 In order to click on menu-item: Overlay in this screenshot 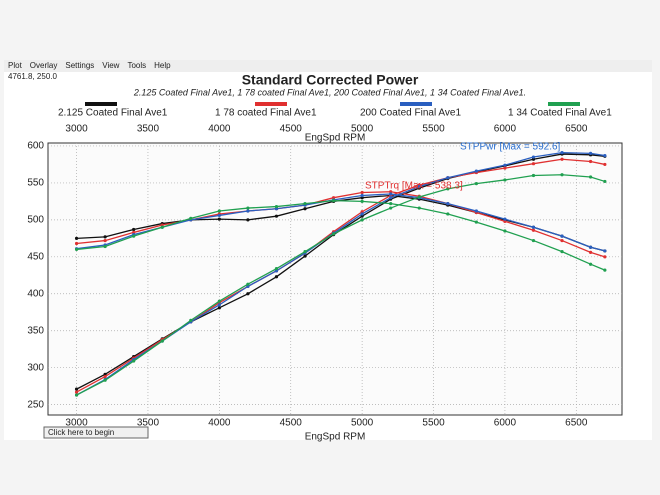, I will do `click(44, 65)`.